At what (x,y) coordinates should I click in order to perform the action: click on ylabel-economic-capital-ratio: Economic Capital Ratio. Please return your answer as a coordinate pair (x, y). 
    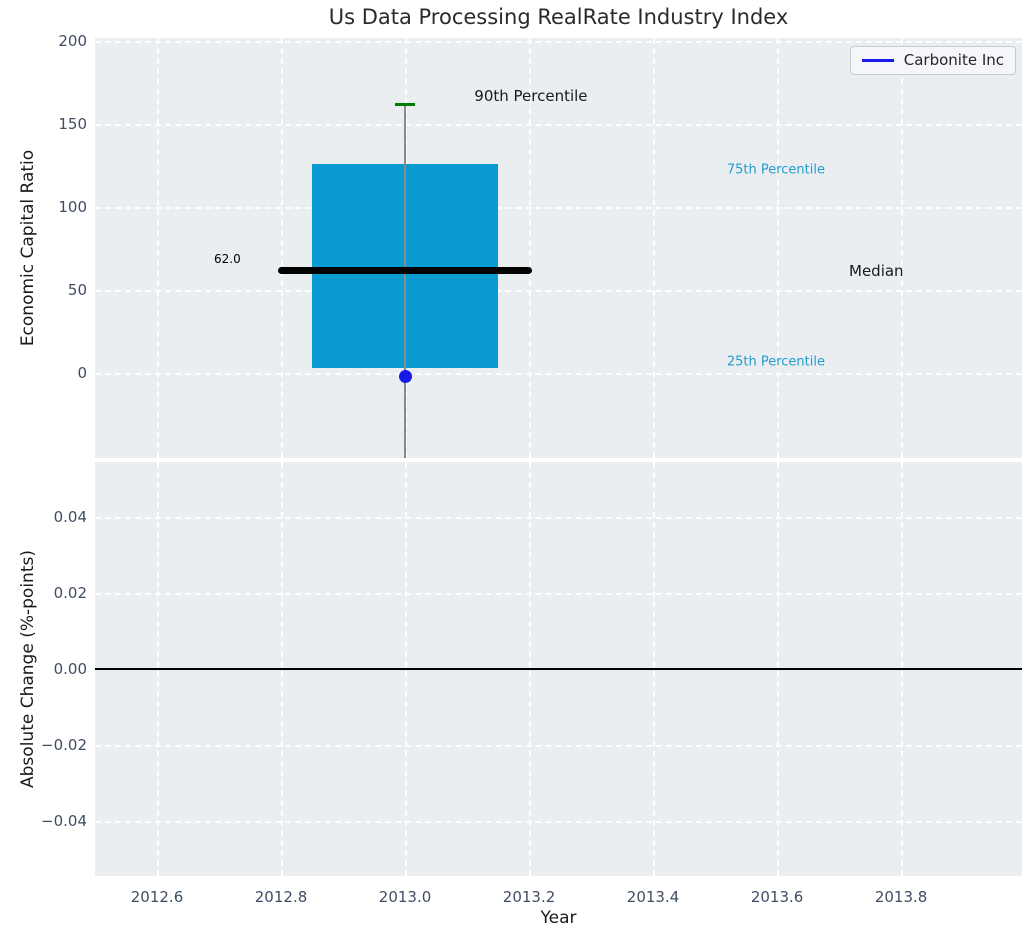
    Looking at the image, I should click on (28, 248).